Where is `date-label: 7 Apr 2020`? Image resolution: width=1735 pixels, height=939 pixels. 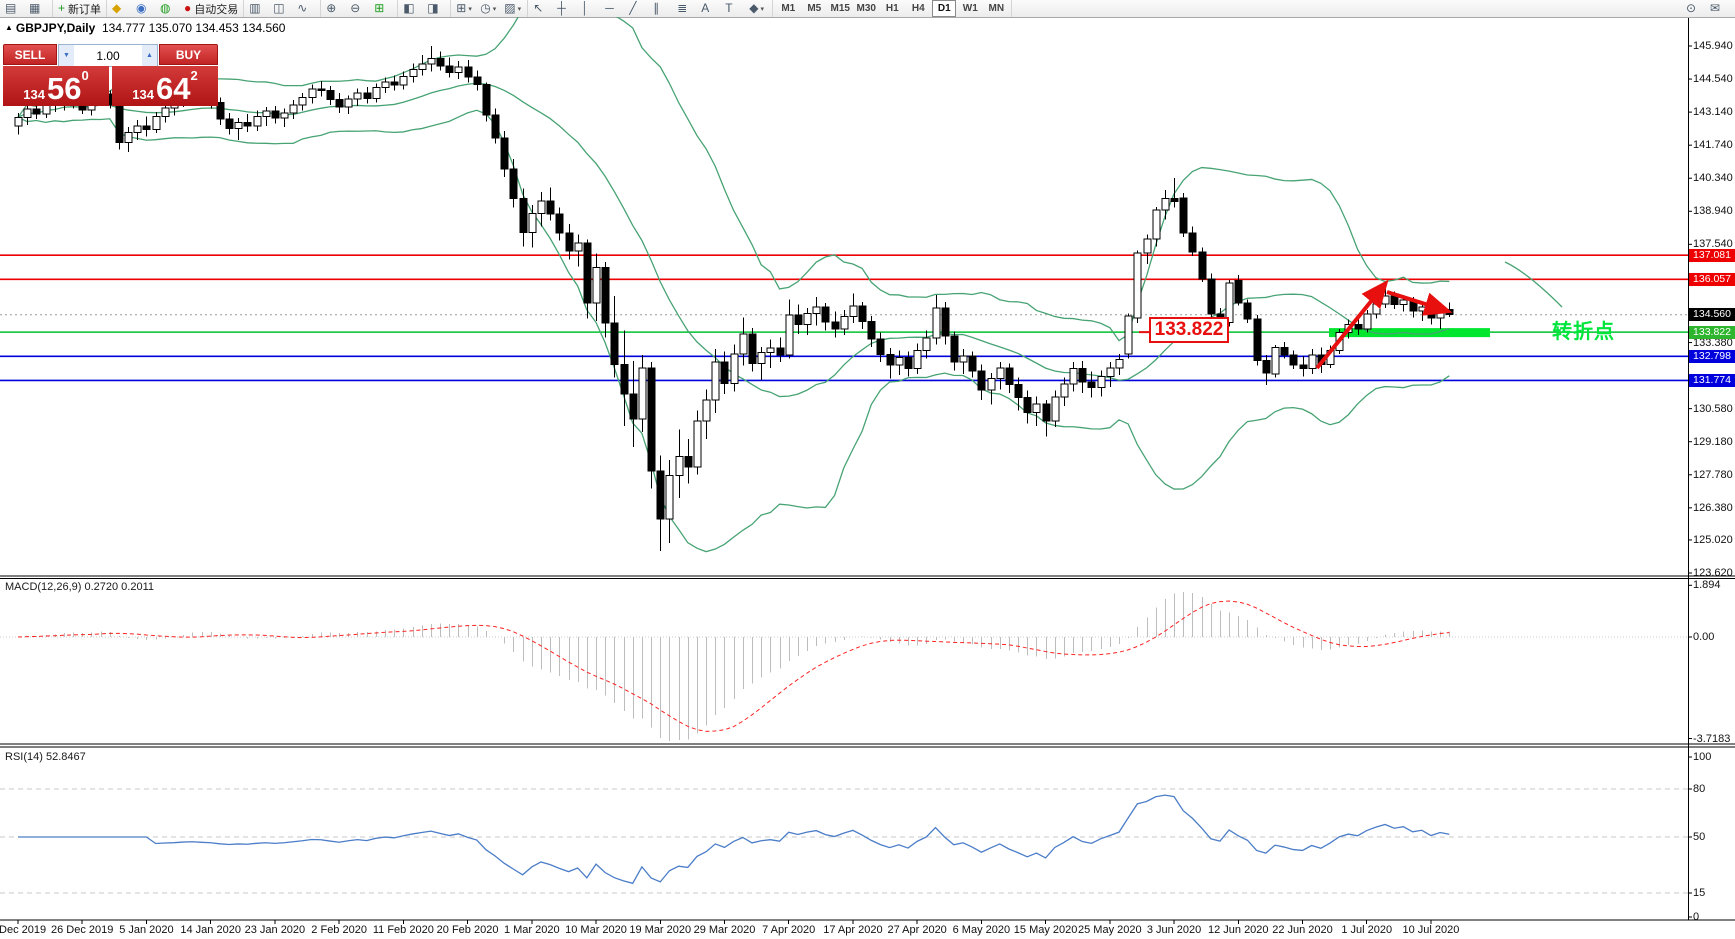
date-label: 7 Apr 2020 is located at coordinates (789, 930).